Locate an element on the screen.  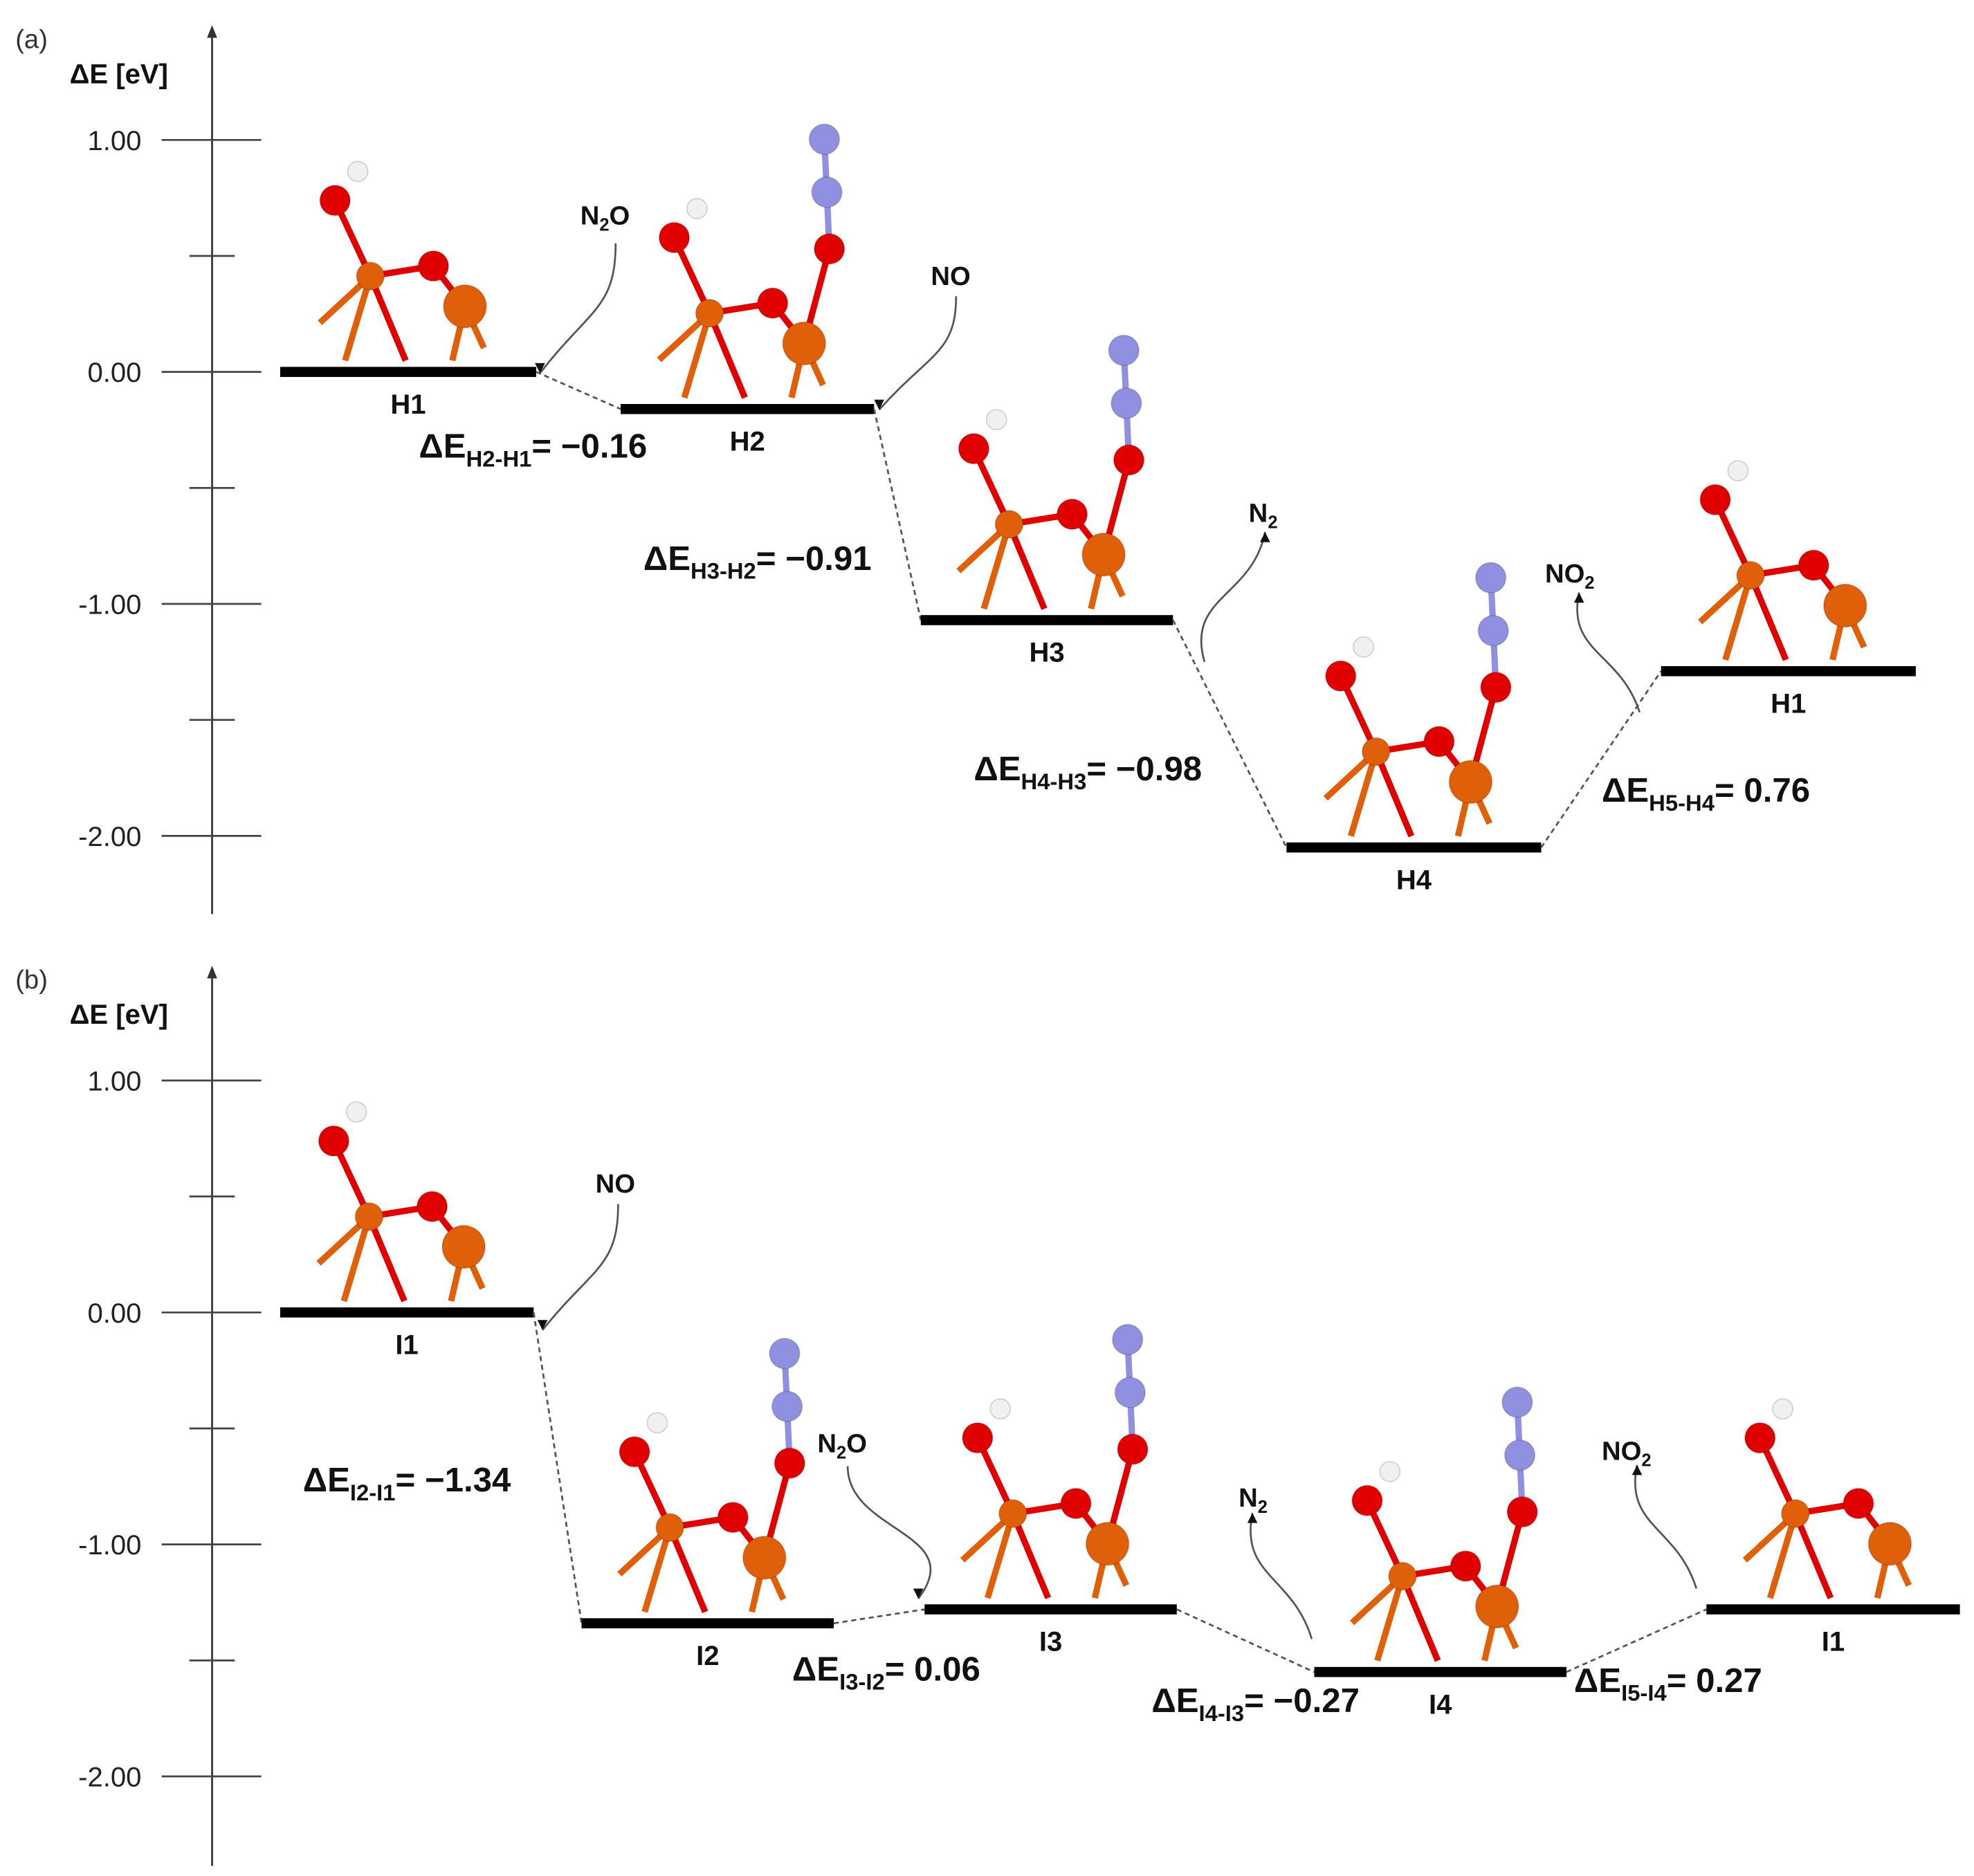
delta-e-label: ΔEH2-H1= −0.16 is located at coordinates (533, 450).